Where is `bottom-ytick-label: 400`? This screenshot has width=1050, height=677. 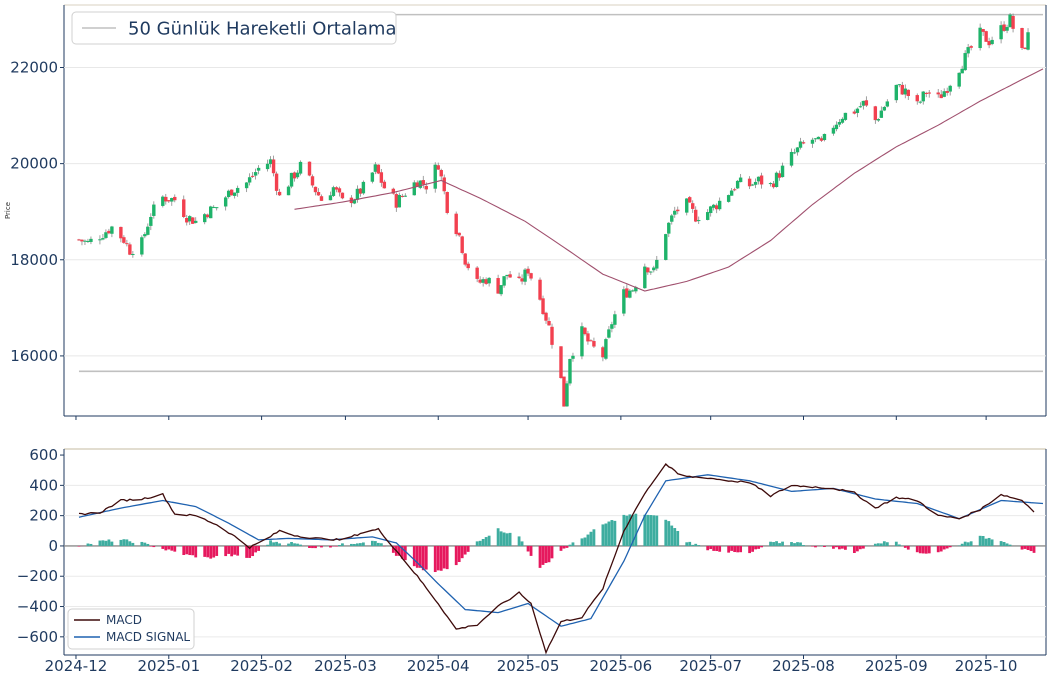
bottom-ytick-label: 400 is located at coordinates (43, 485).